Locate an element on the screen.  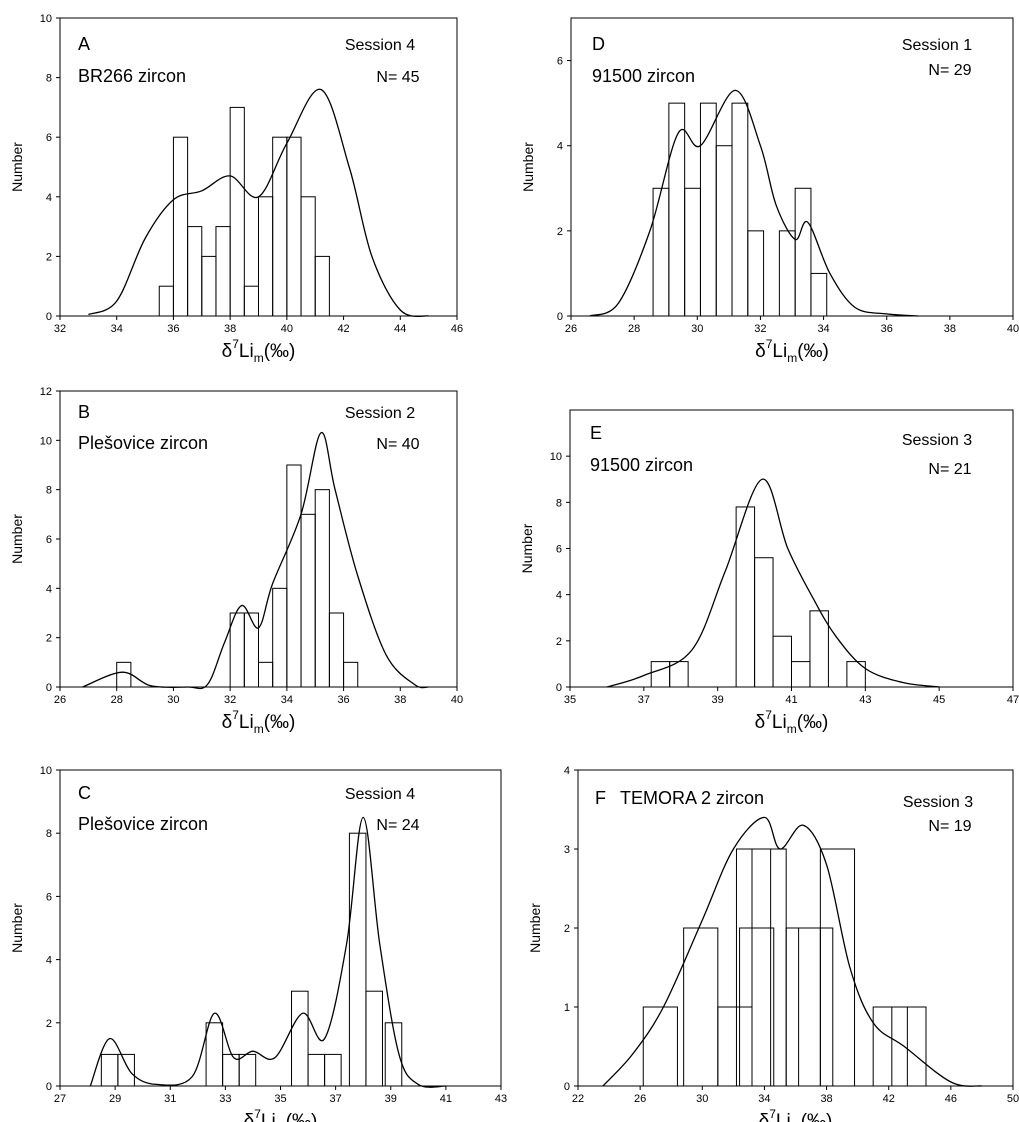
panel-label: C is located at coordinates (84, 793).